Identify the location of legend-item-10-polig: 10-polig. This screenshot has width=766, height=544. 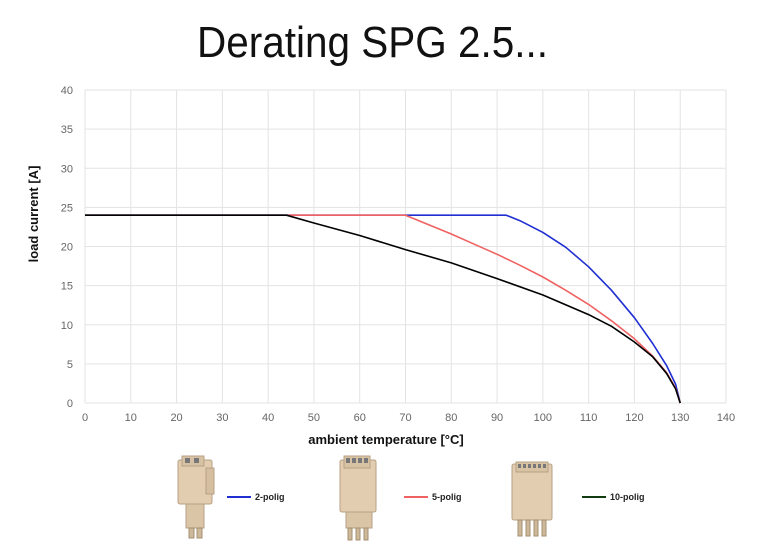
(613, 497).